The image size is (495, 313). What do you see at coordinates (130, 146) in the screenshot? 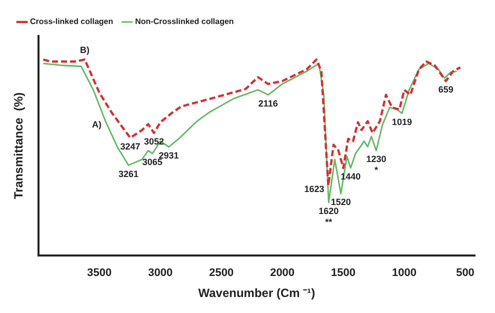
I see `annotation: 3247` at bounding box center [130, 146].